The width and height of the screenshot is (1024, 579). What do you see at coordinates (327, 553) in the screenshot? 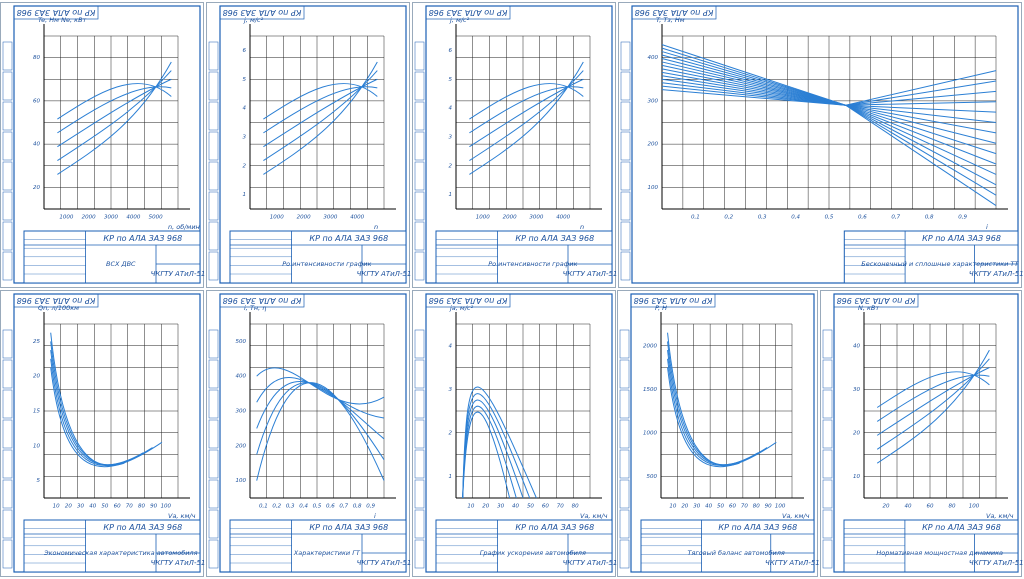
I see `sheet-name: Характеристики ГТ` at bounding box center [327, 553].